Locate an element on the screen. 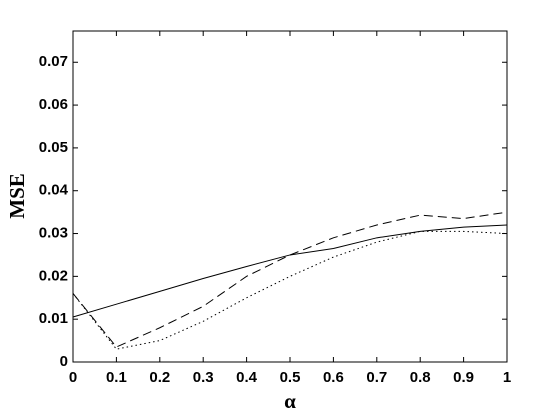 This screenshot has width=560, height=414. y-tick-label: 0.06 is located at coordinates (53, 104).